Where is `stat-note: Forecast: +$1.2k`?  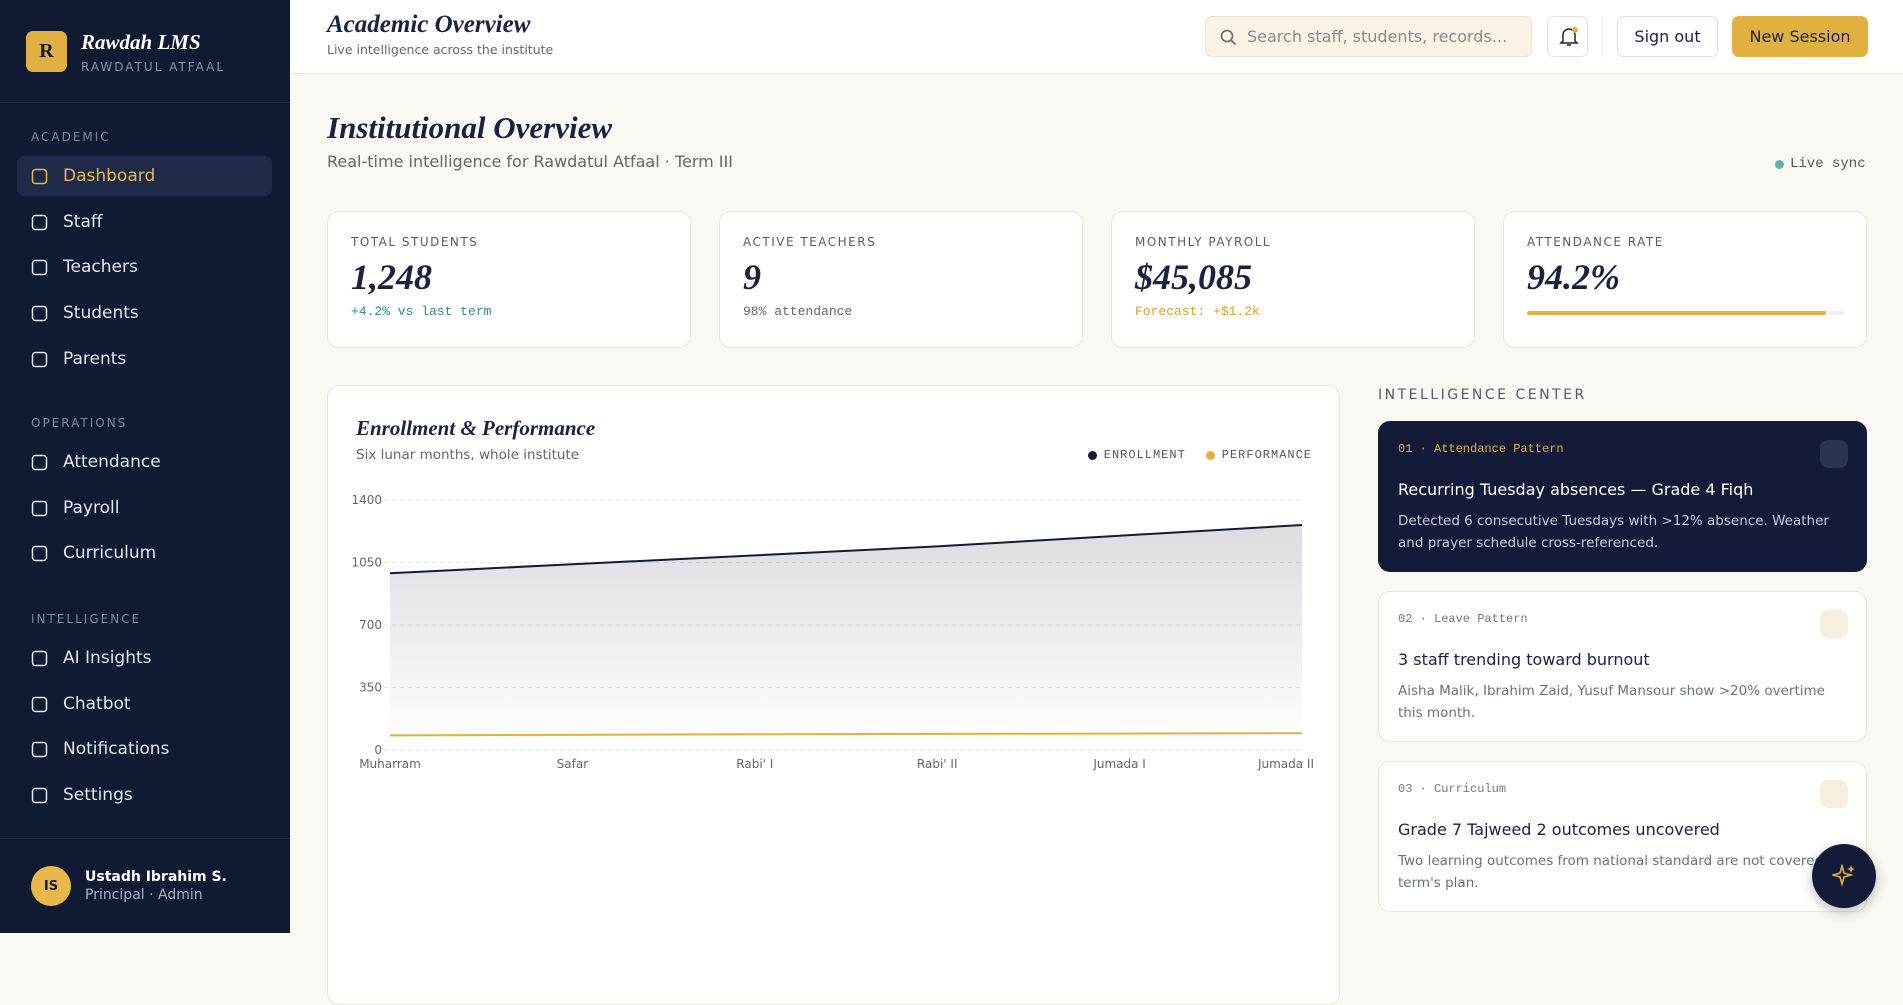 stat-note: Forecast: +$1.2k is located at coordinates (1197, 311).